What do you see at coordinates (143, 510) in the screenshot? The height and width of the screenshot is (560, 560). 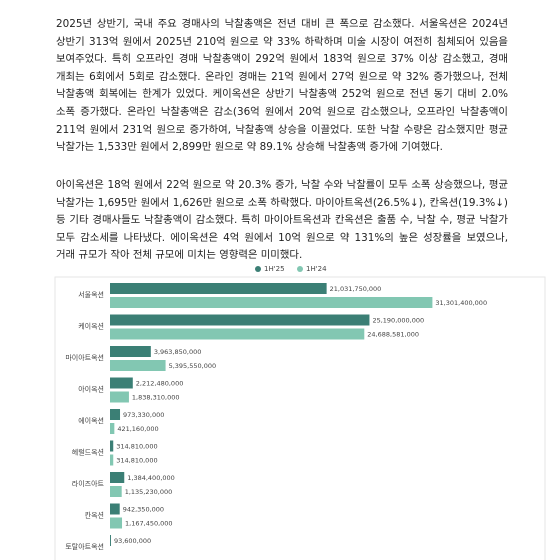 I see `value-label: 942,350,000` at bounding box center [143, 510].